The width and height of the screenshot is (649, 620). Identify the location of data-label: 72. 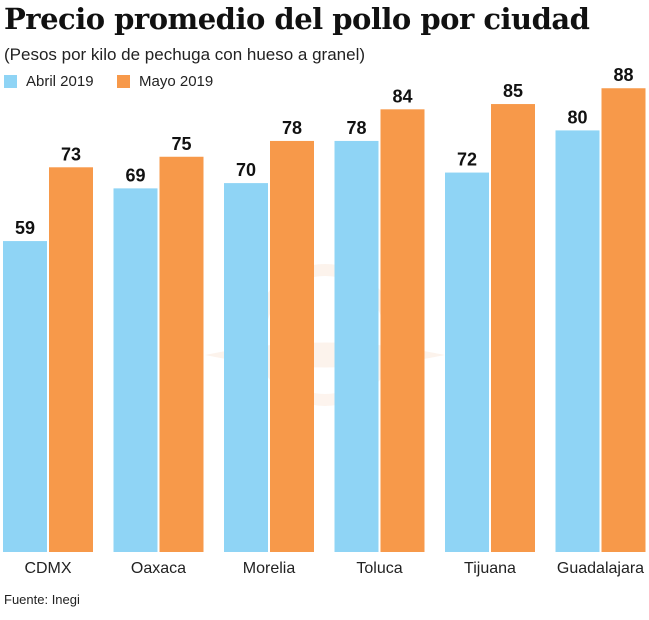
(467, 160).